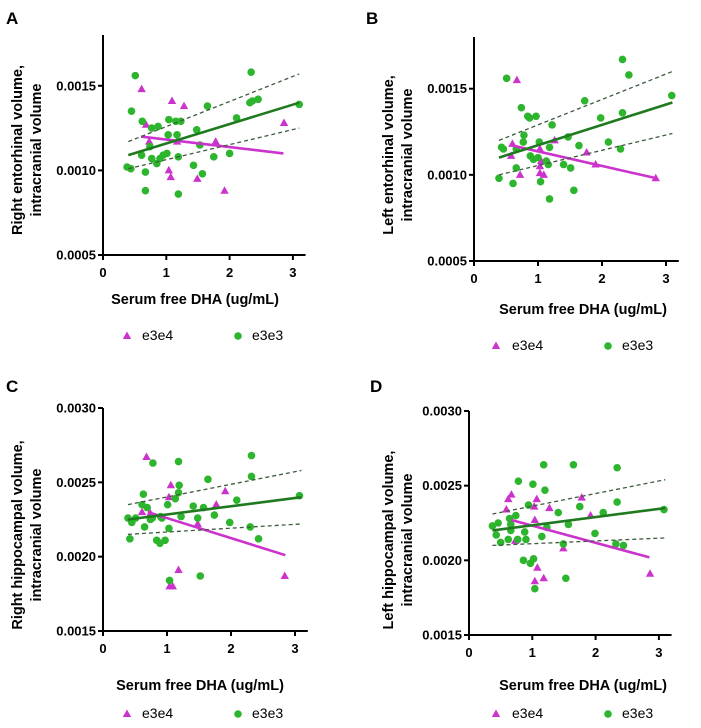 This screenshot has width=701, height=728. Describe the element at coordinates (372, 18) in the screenshot. I see `panel-label: B` at that location.